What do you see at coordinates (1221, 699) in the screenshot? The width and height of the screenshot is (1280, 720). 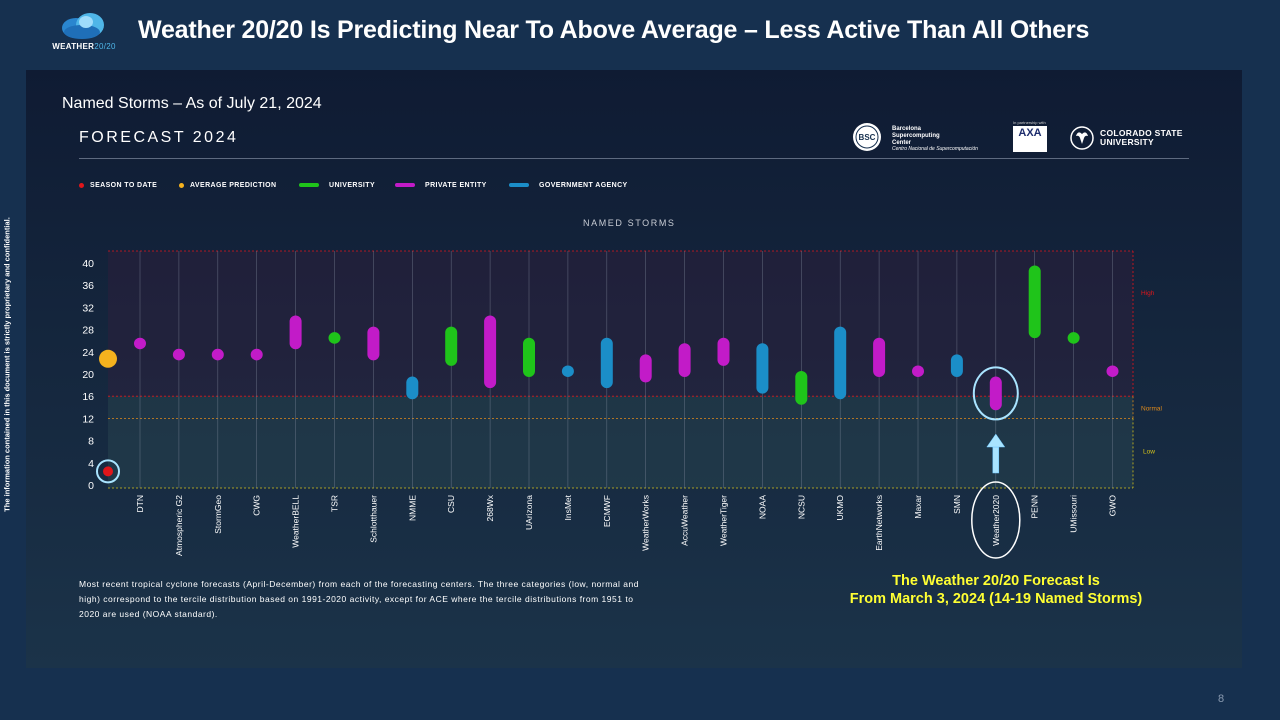 I see `page-number: 8` at bounding box center [1221, 699].